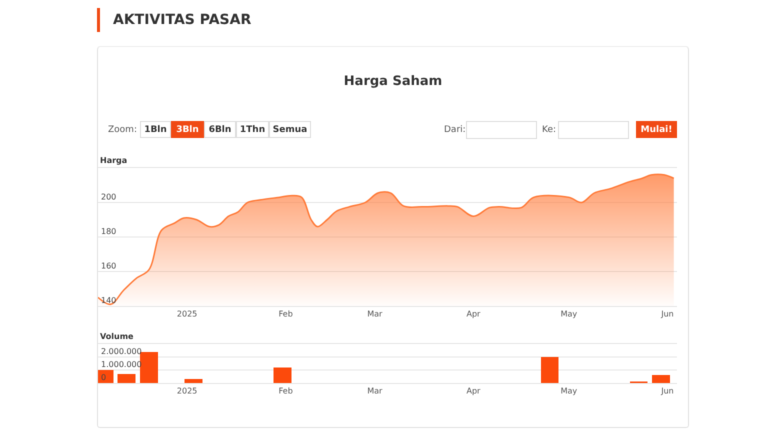 The image size is (768, 432). I want to click on zoom-button: 3Bln, so click(187, 129).